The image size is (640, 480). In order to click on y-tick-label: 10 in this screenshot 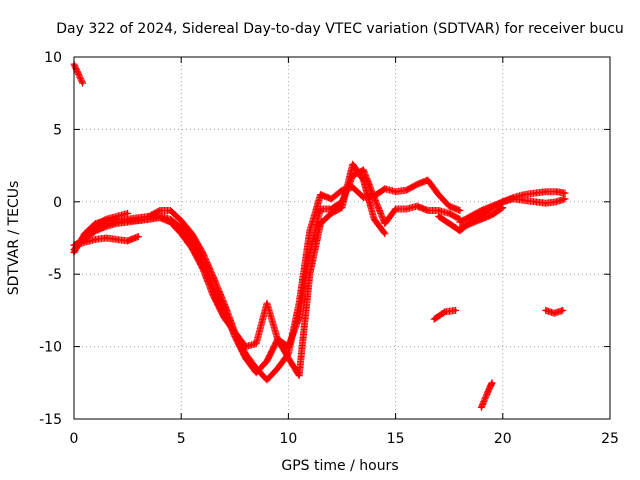, I will do `click(53, 58)`.